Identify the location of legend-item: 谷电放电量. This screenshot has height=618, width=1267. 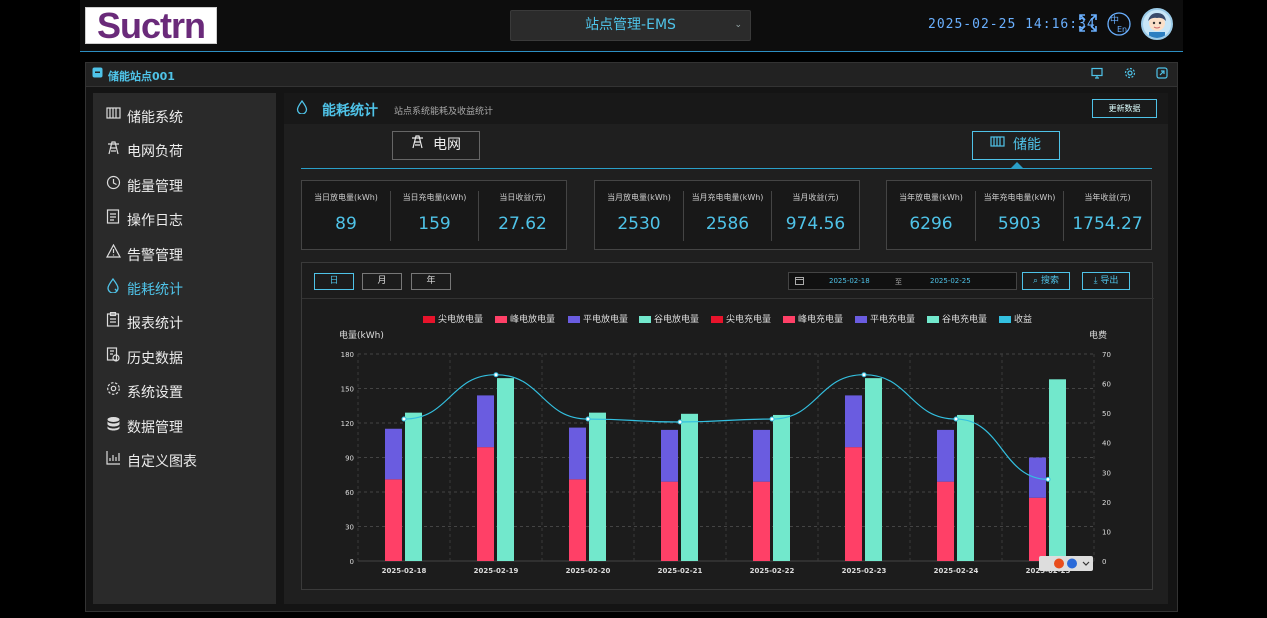
(669, 318).